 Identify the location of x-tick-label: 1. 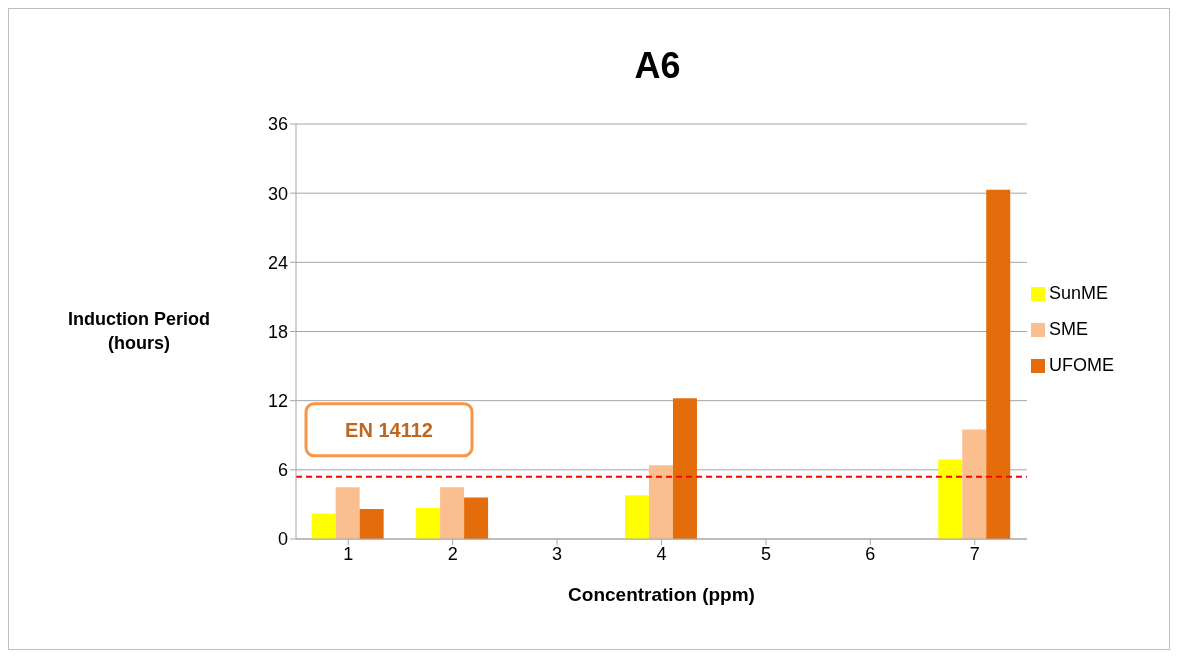
(348, 553).